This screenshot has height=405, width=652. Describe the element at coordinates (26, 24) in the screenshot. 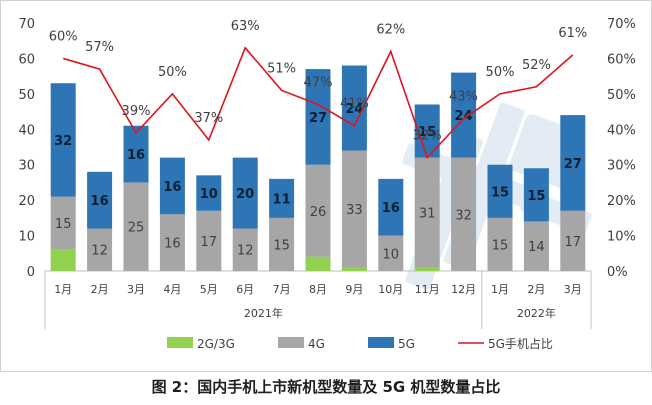

I see `y-tick-label: 70` at that location.